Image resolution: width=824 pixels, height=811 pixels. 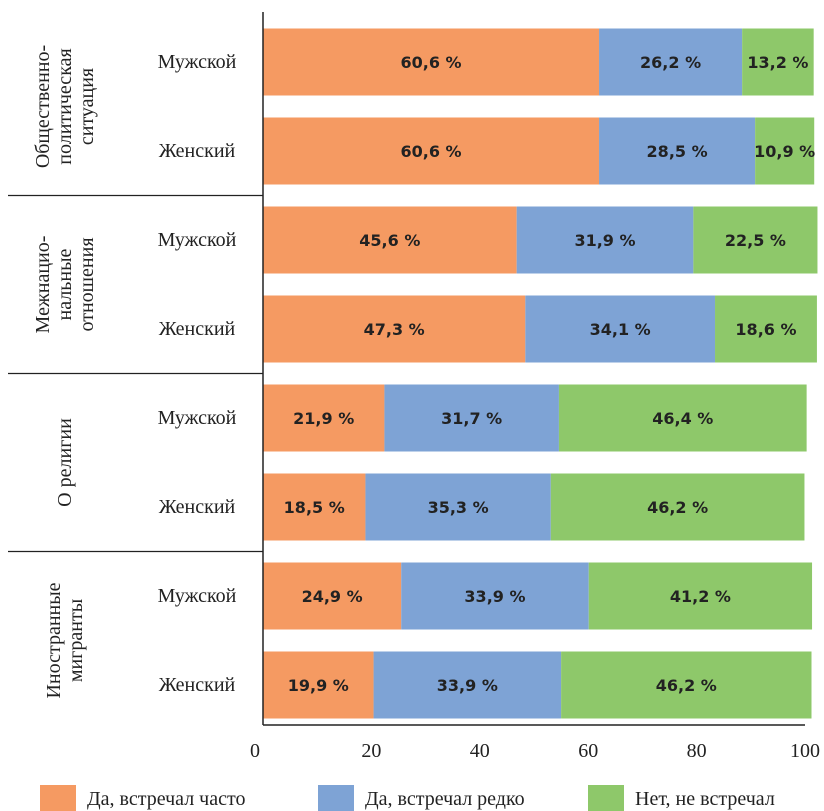 What do you see at coordinates (445, 799) in the screenshot?
I see `legend-label: Да, встречал редко` at bounding box center [445, 799].